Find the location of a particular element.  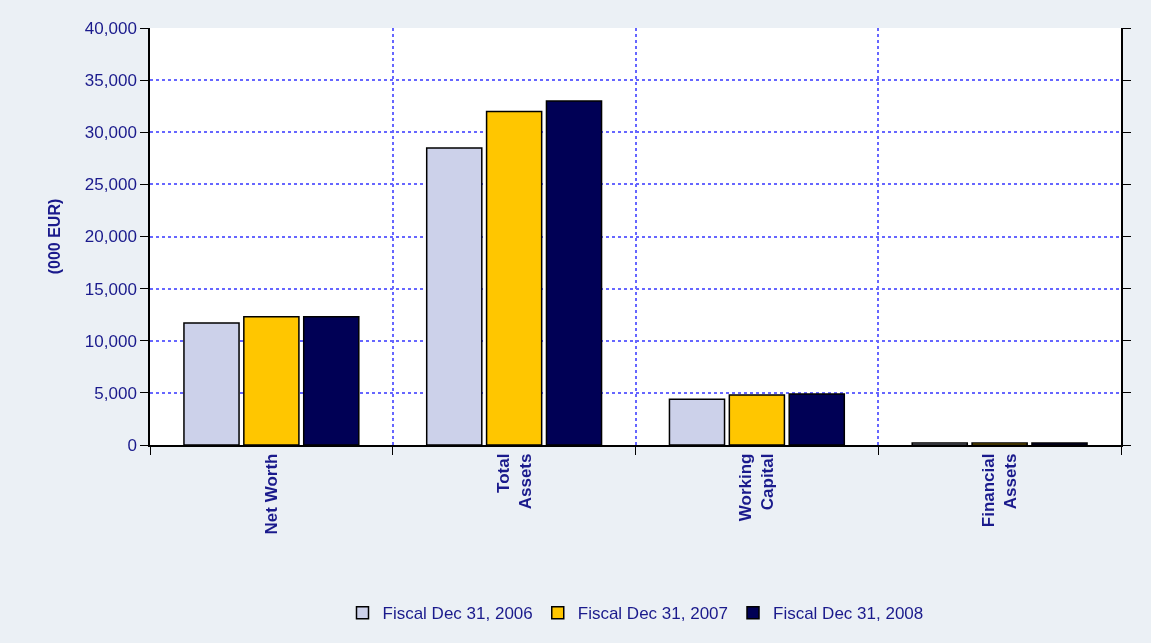

y-tick-label: 0 is located at coordinates (132, 445).